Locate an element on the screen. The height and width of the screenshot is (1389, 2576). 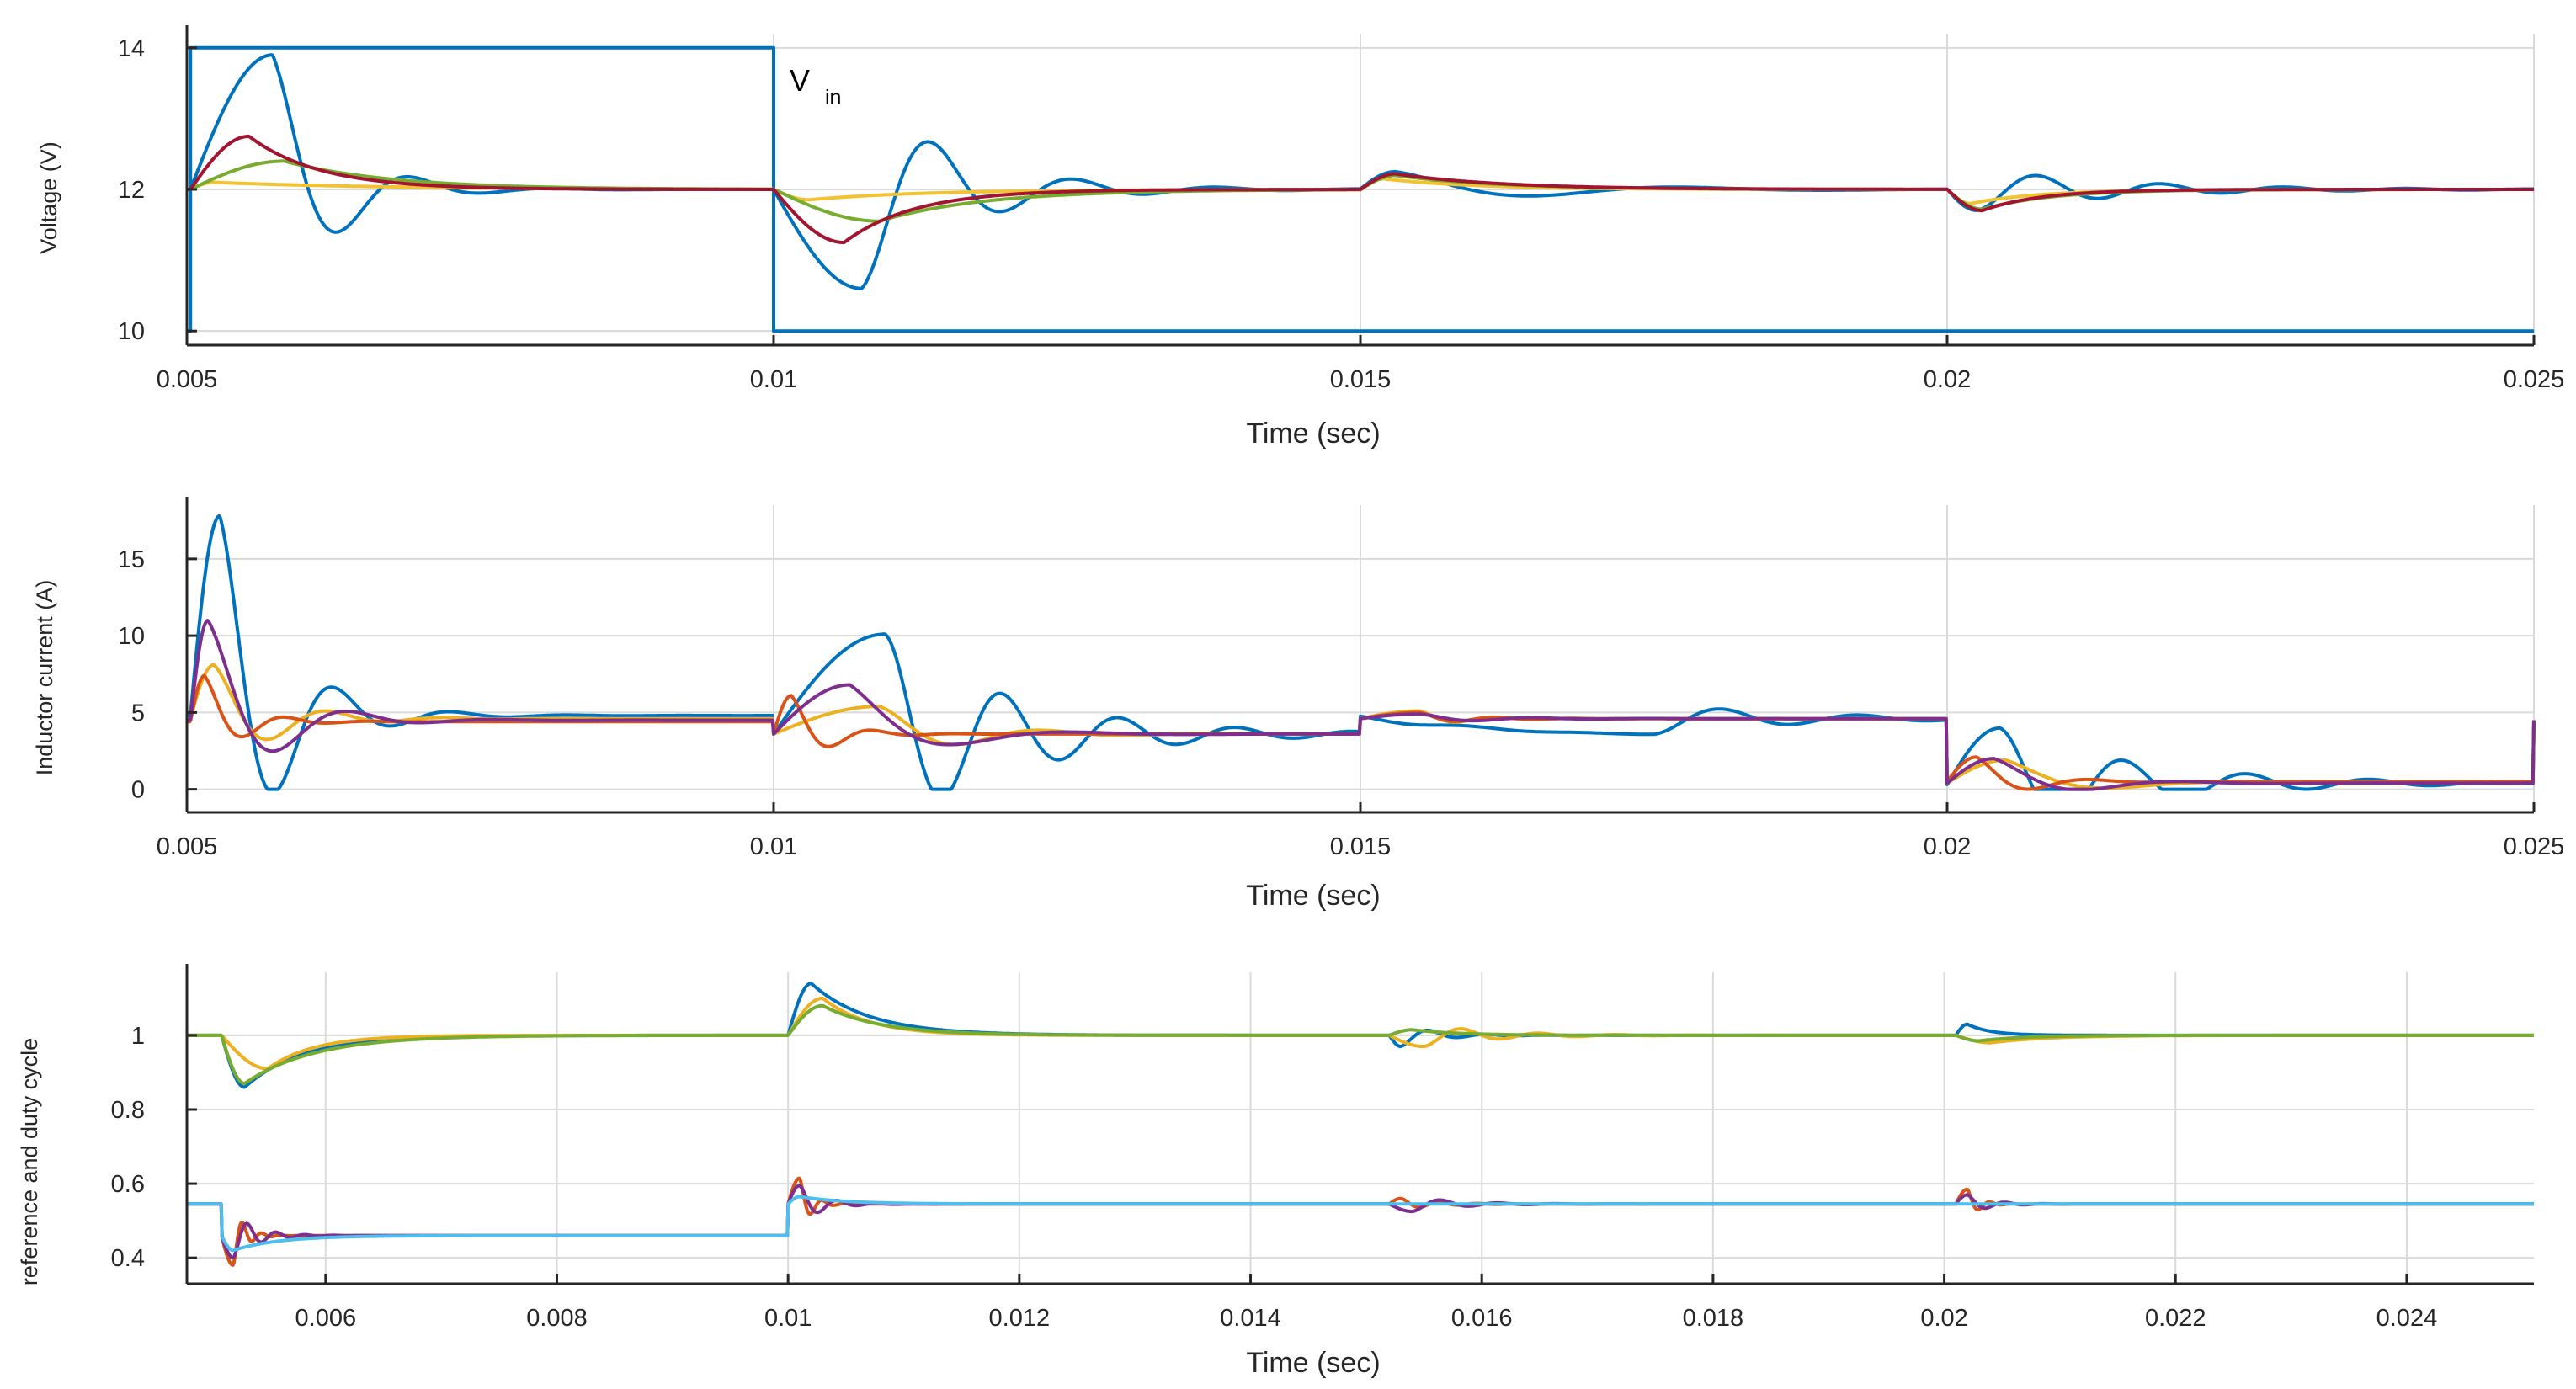
voltage-xtick-label-0: 0.005 is located at coordinates (188, 380).